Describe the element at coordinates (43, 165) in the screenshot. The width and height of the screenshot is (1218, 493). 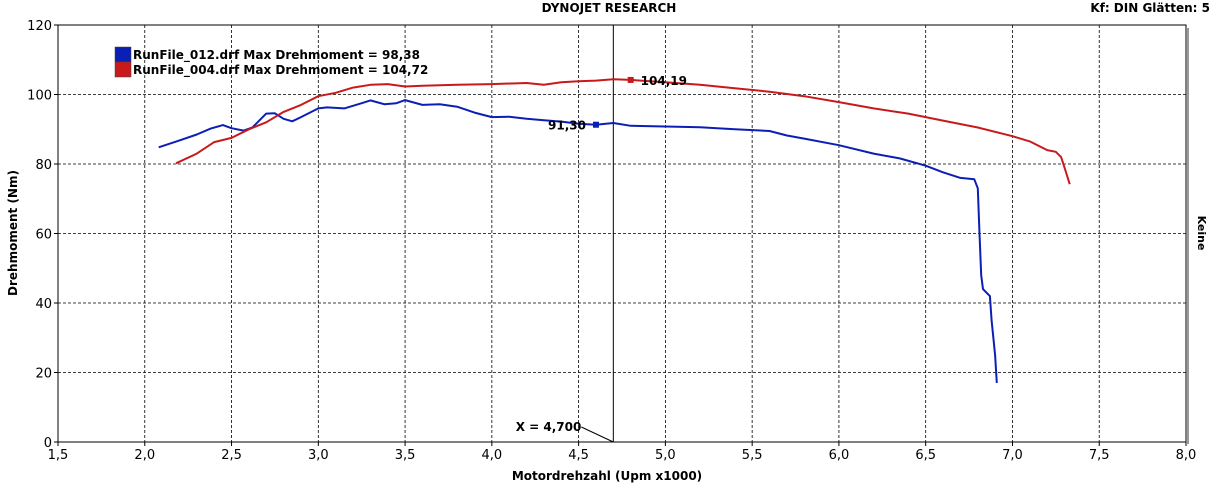
I see `y-tick-label: 80` at that location.